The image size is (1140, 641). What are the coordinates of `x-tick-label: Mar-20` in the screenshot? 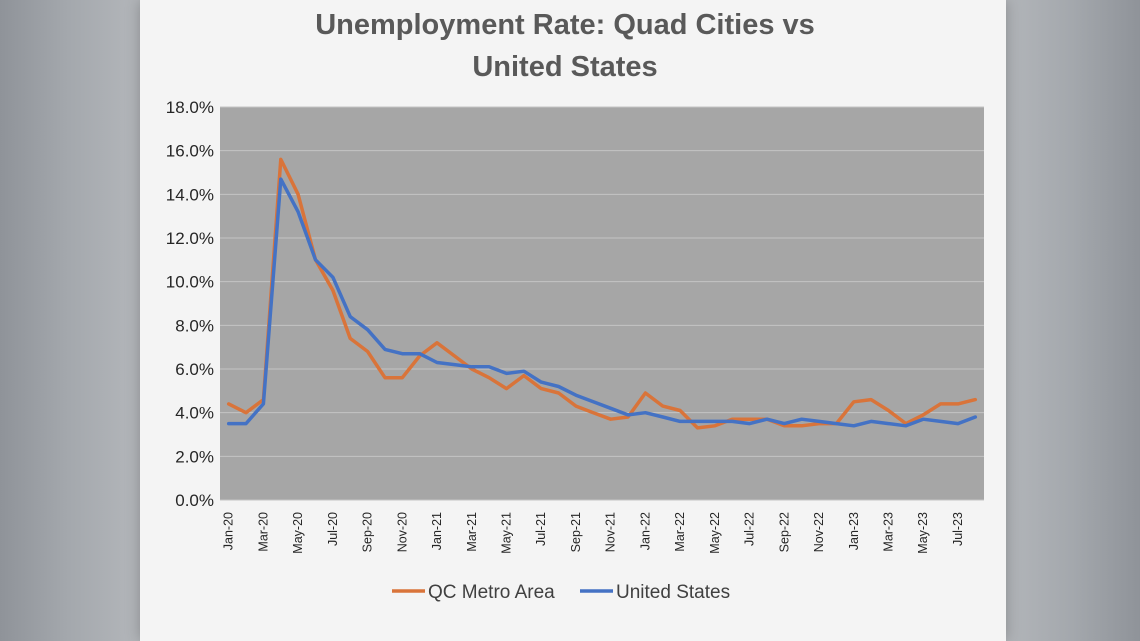 It's located at (263, 532).